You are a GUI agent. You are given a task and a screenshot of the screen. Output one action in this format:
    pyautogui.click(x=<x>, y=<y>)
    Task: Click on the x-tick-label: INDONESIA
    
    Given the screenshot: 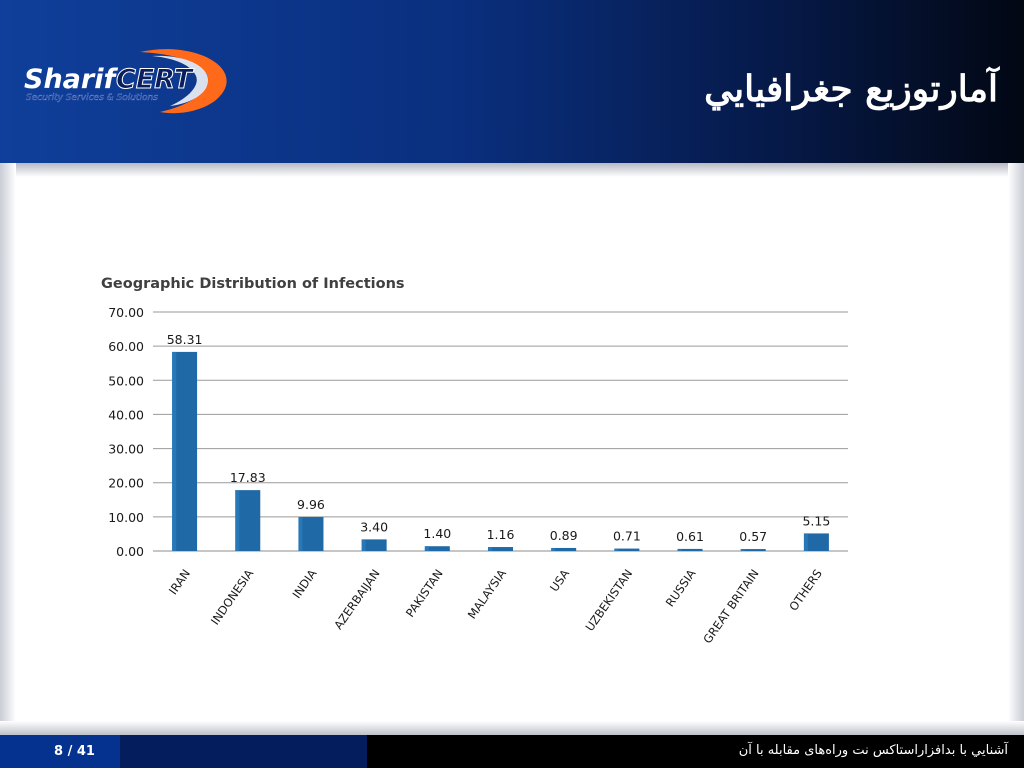 What is the action you would take?
    pyautogui.click(x=232, y=597)
    